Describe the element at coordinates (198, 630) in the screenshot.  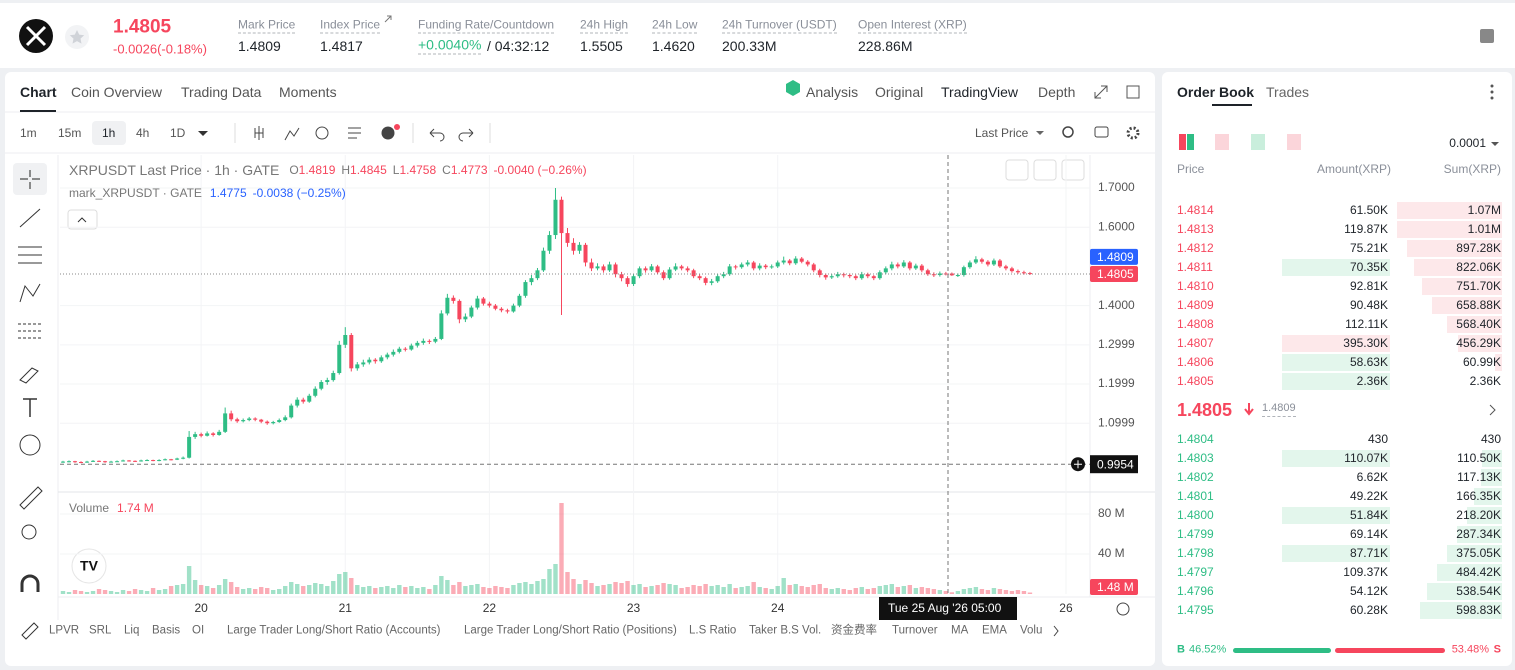
I see `indicator-tab: OI` at that location.